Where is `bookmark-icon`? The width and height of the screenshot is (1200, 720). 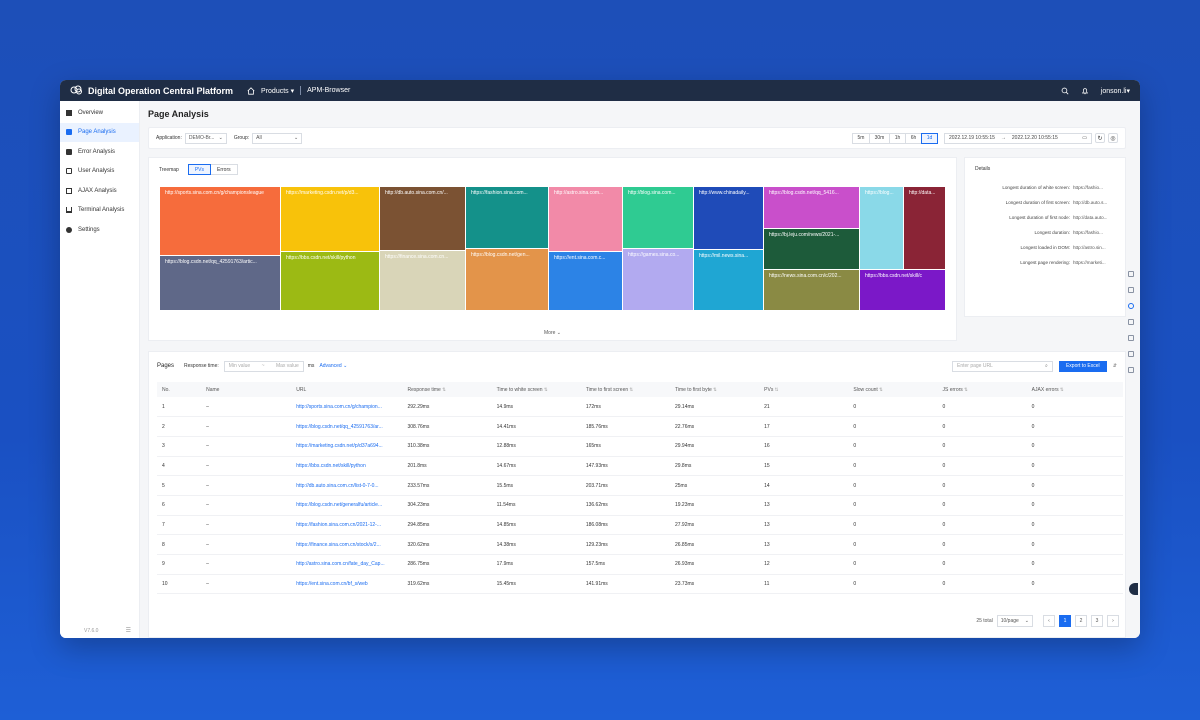
bookmark-icon is located at coordinates (1131, 322).